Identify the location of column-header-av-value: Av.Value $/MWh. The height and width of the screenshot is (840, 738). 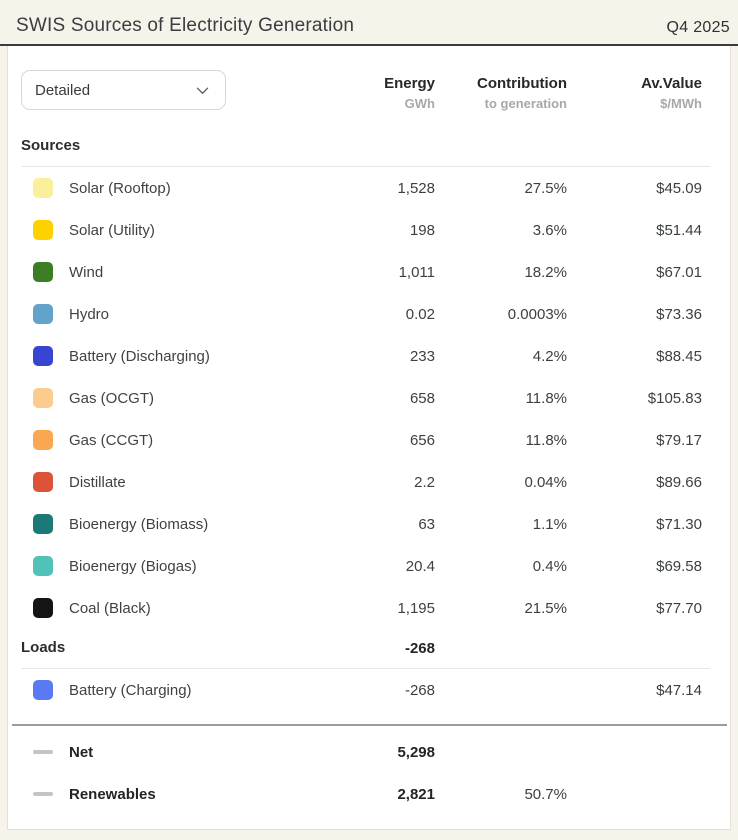
(671, 93).